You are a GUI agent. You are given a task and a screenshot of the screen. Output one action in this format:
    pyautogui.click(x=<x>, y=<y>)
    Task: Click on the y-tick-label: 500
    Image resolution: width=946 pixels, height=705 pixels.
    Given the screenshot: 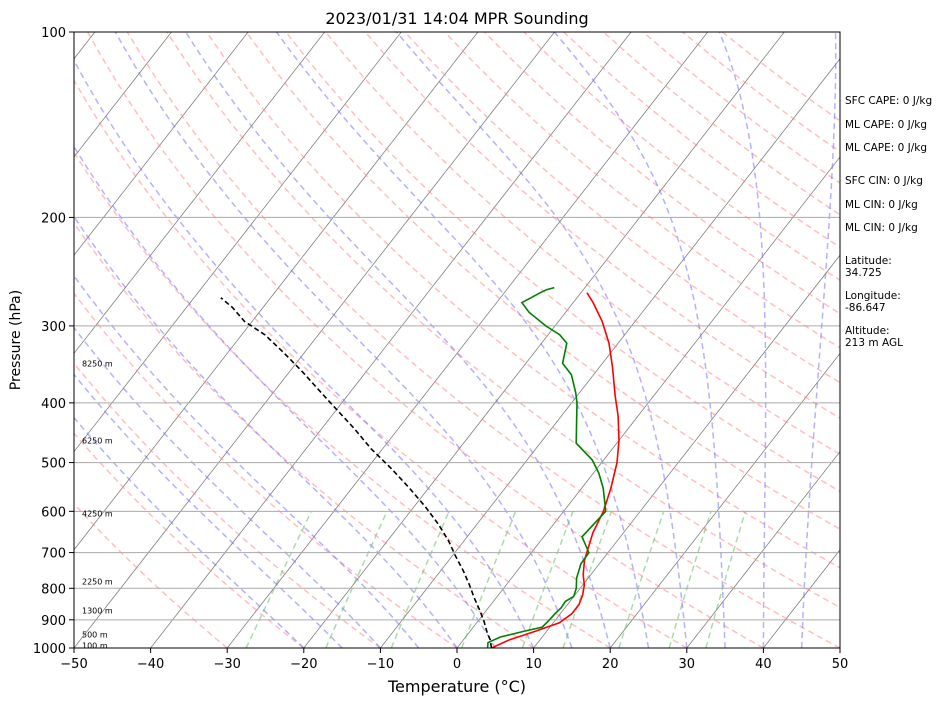 What is the action you would take?
    pyautogui.click(x=53, y=464)
    